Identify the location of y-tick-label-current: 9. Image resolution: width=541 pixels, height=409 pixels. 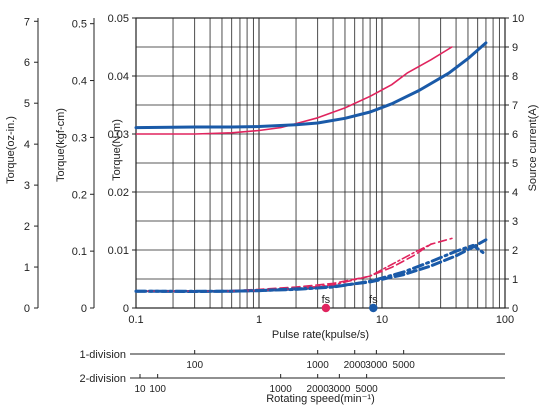
(515, 48).